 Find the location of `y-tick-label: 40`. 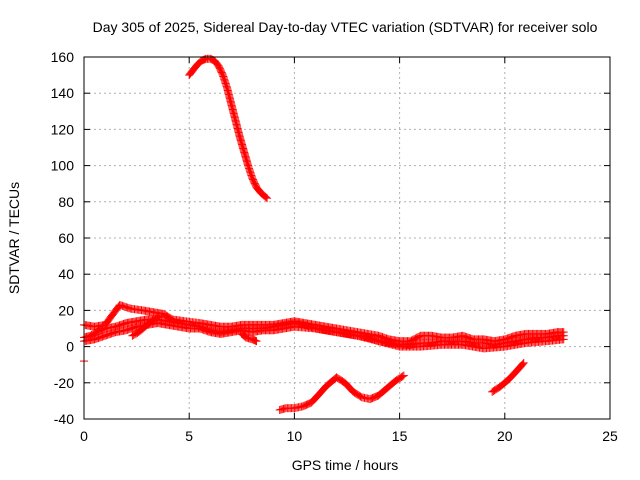

y-tick-label: 40 is located at coordinates (66, 274).